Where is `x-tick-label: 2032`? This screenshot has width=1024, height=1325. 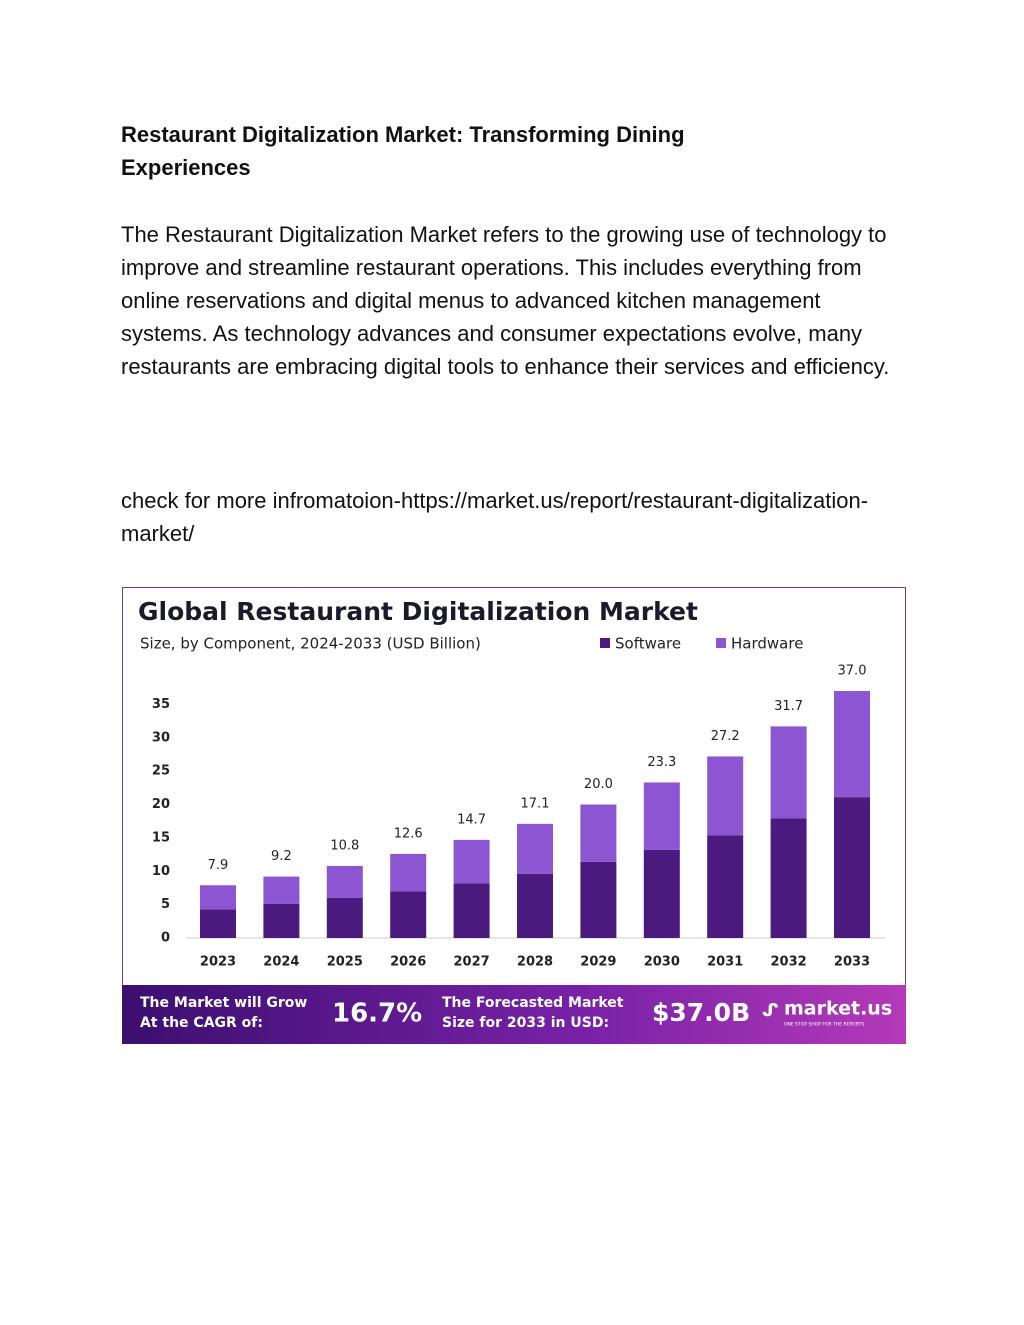
x-tick-label: 2032 is located at coordinates (789, 962).